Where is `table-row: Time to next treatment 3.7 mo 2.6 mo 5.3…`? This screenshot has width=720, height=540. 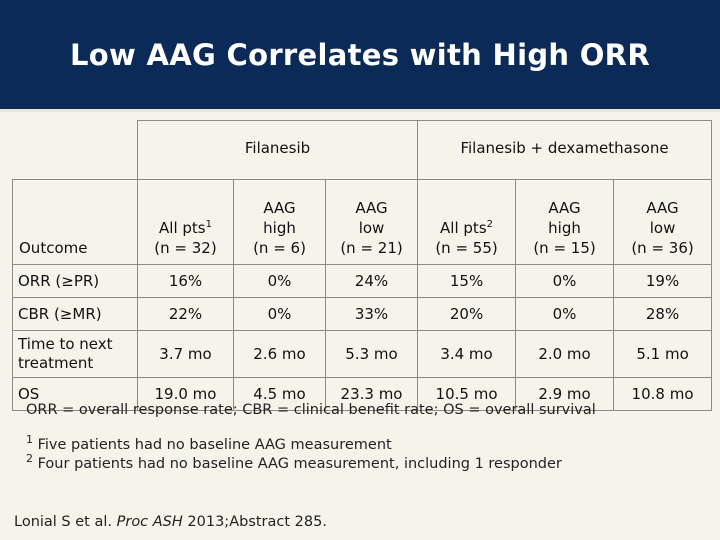 table-row: Time to next treatment 3.7 mo 2.6 mo 5.3… is located at coordinates (362, 354).